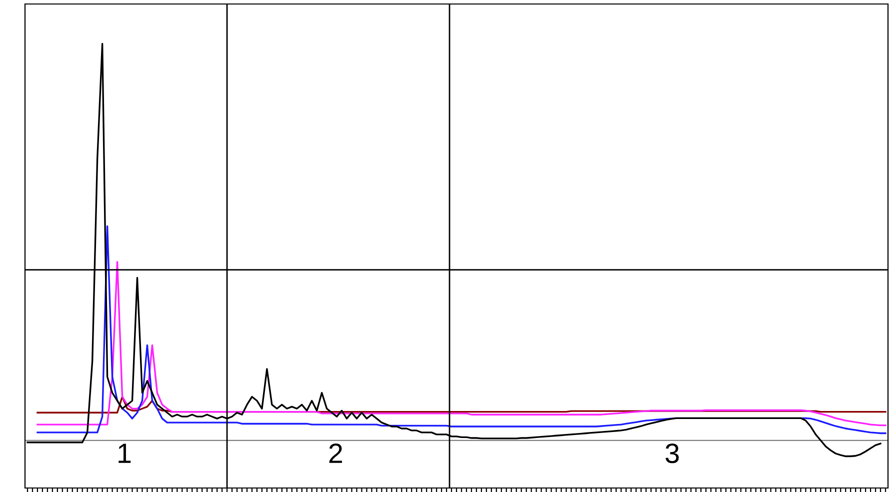 Image resolution: width=891 pixels, height=492 pixels. I want to click on annotation: 2, so click(335, 453).